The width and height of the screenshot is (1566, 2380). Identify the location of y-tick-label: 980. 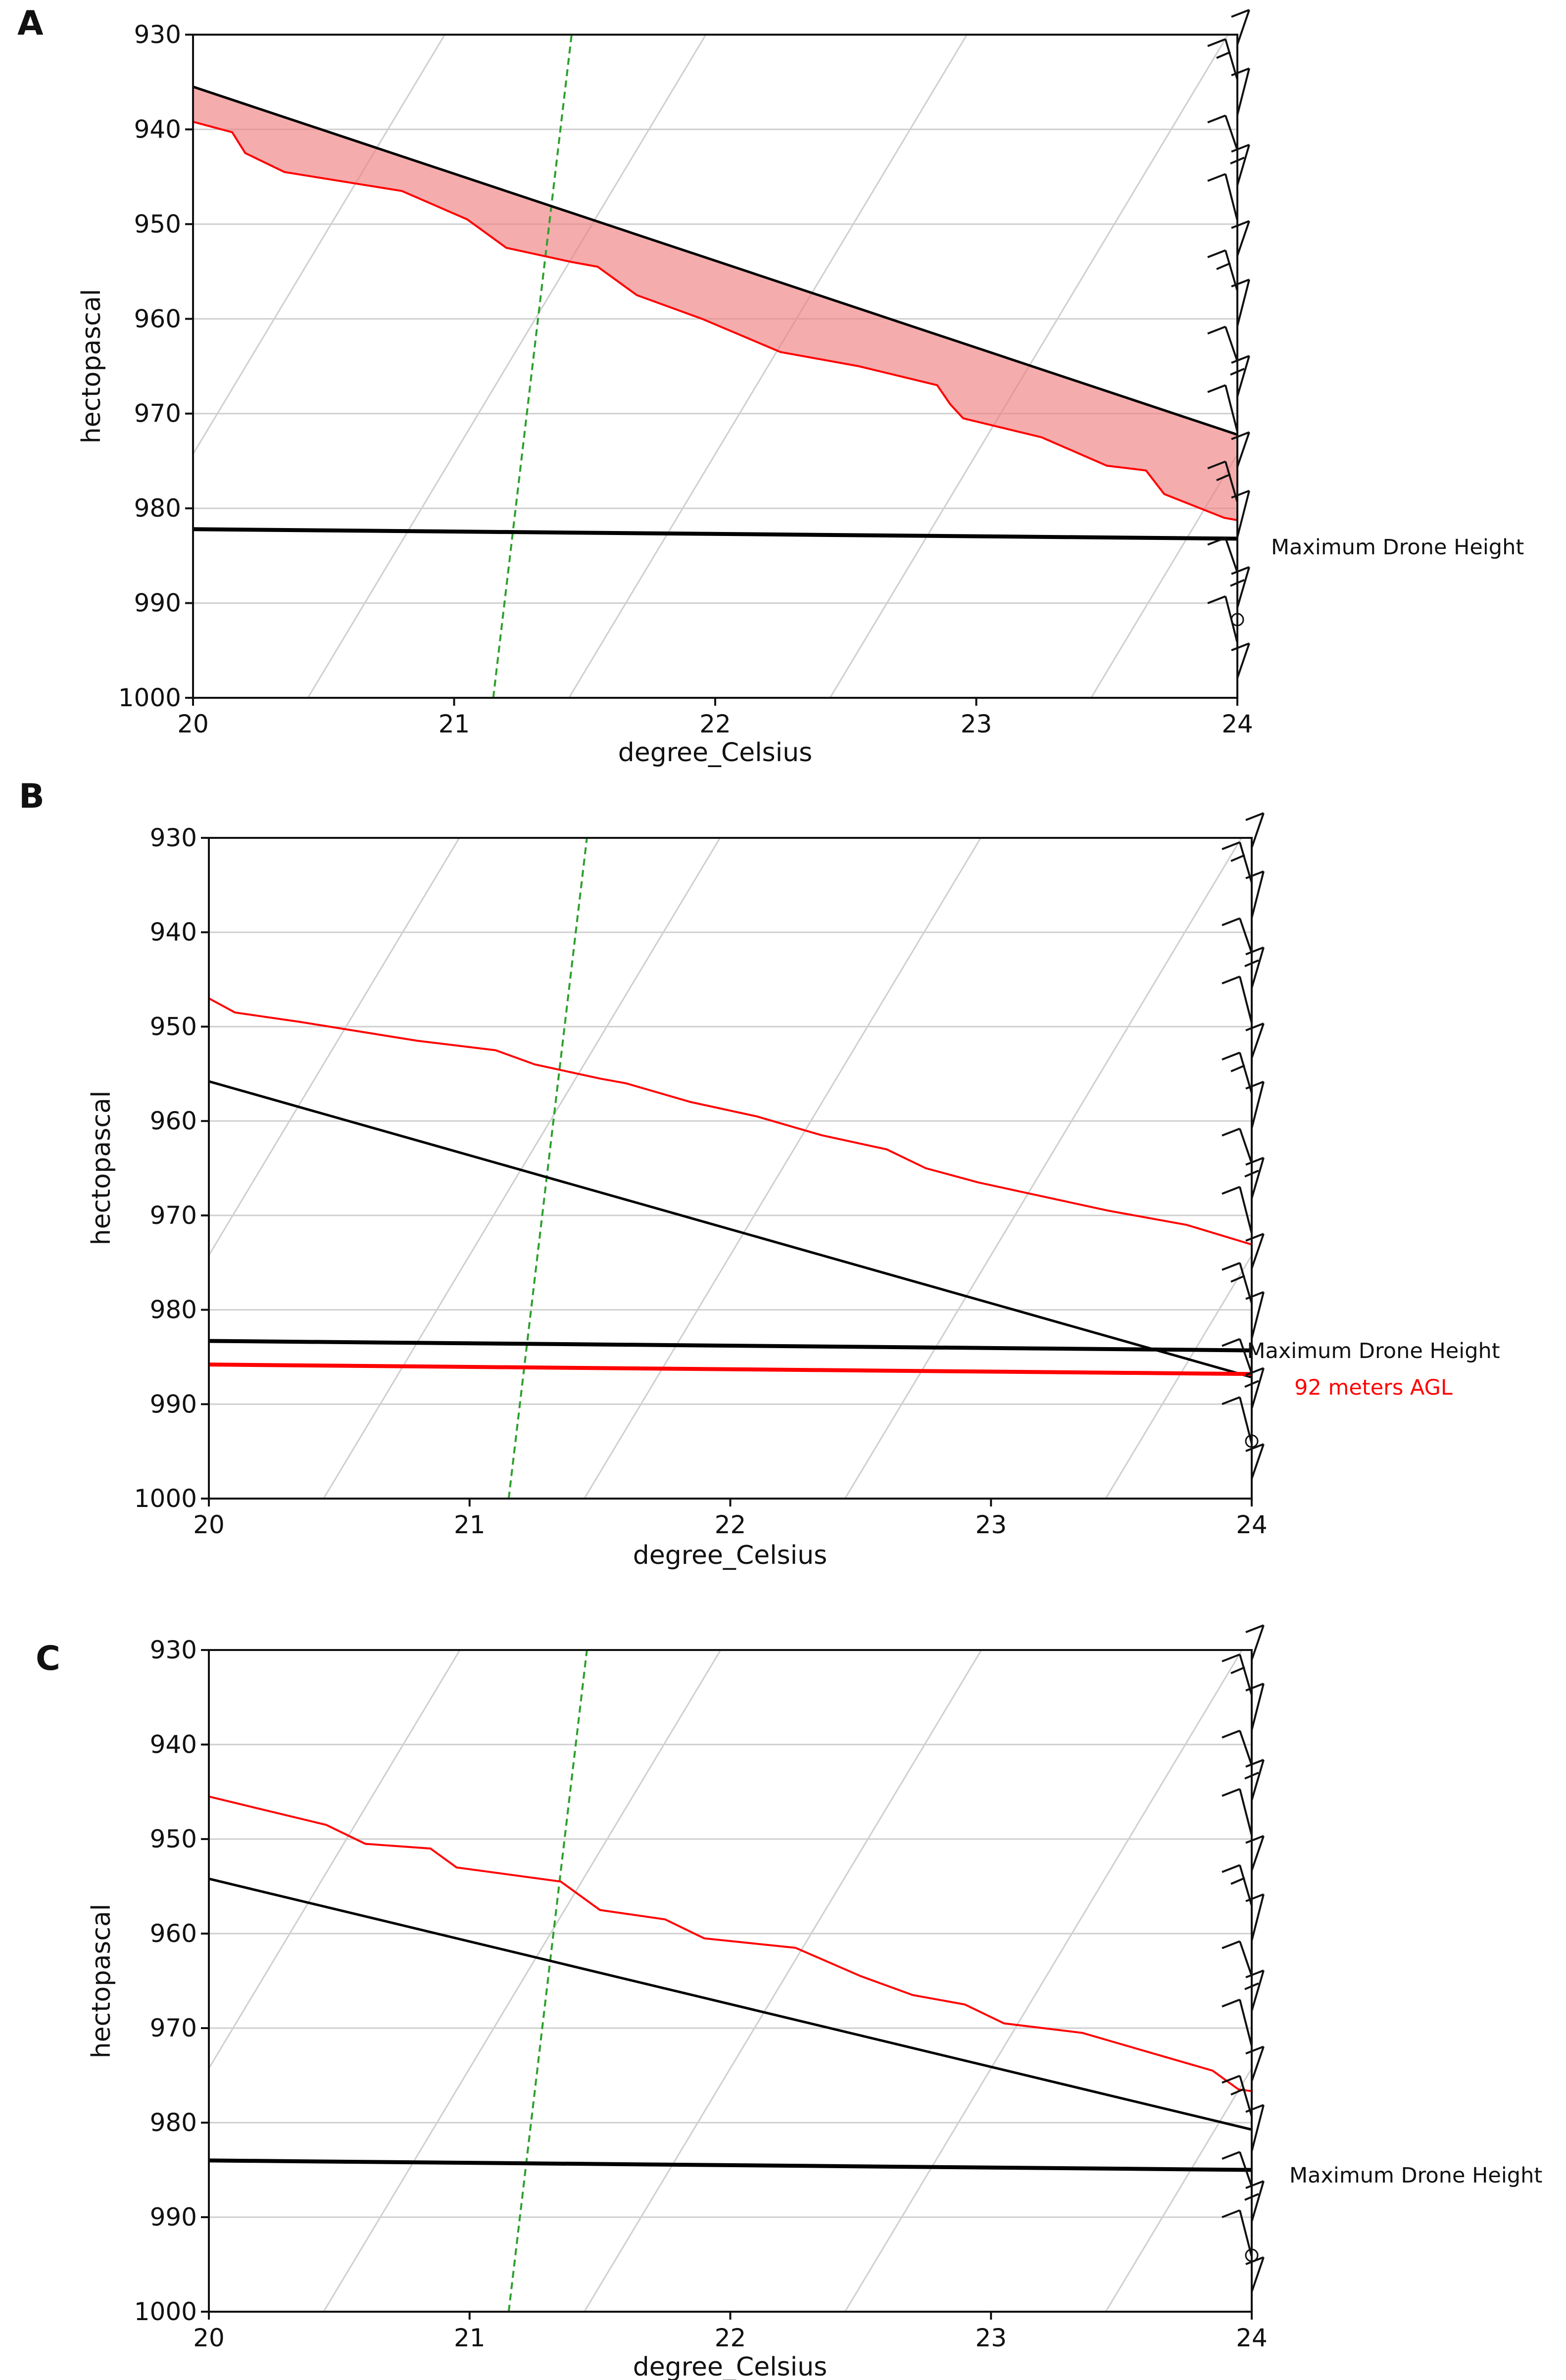
(157, 508).